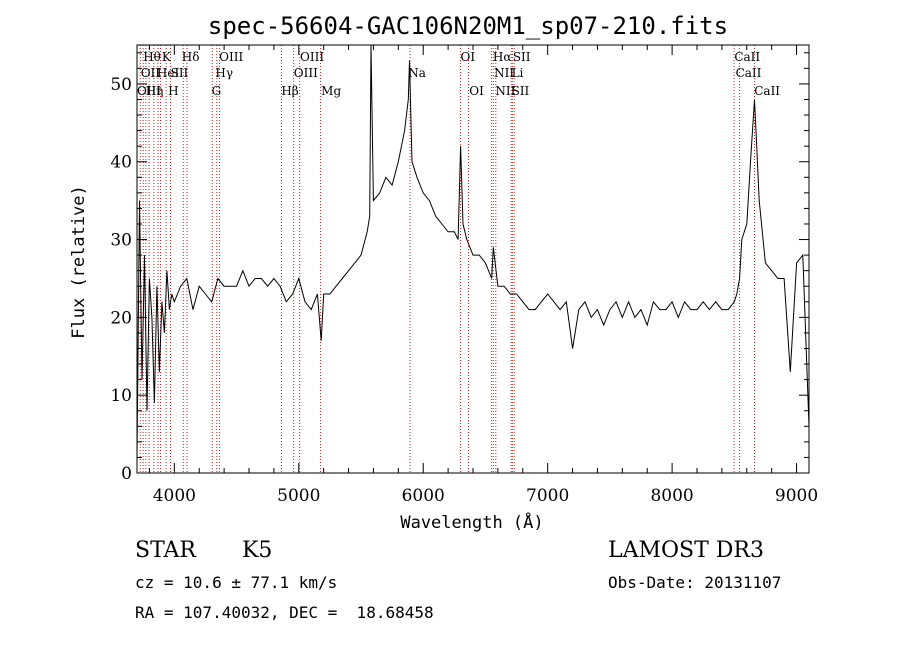  I want to click on marker-label-0-4: OIII, so click(312, 57).